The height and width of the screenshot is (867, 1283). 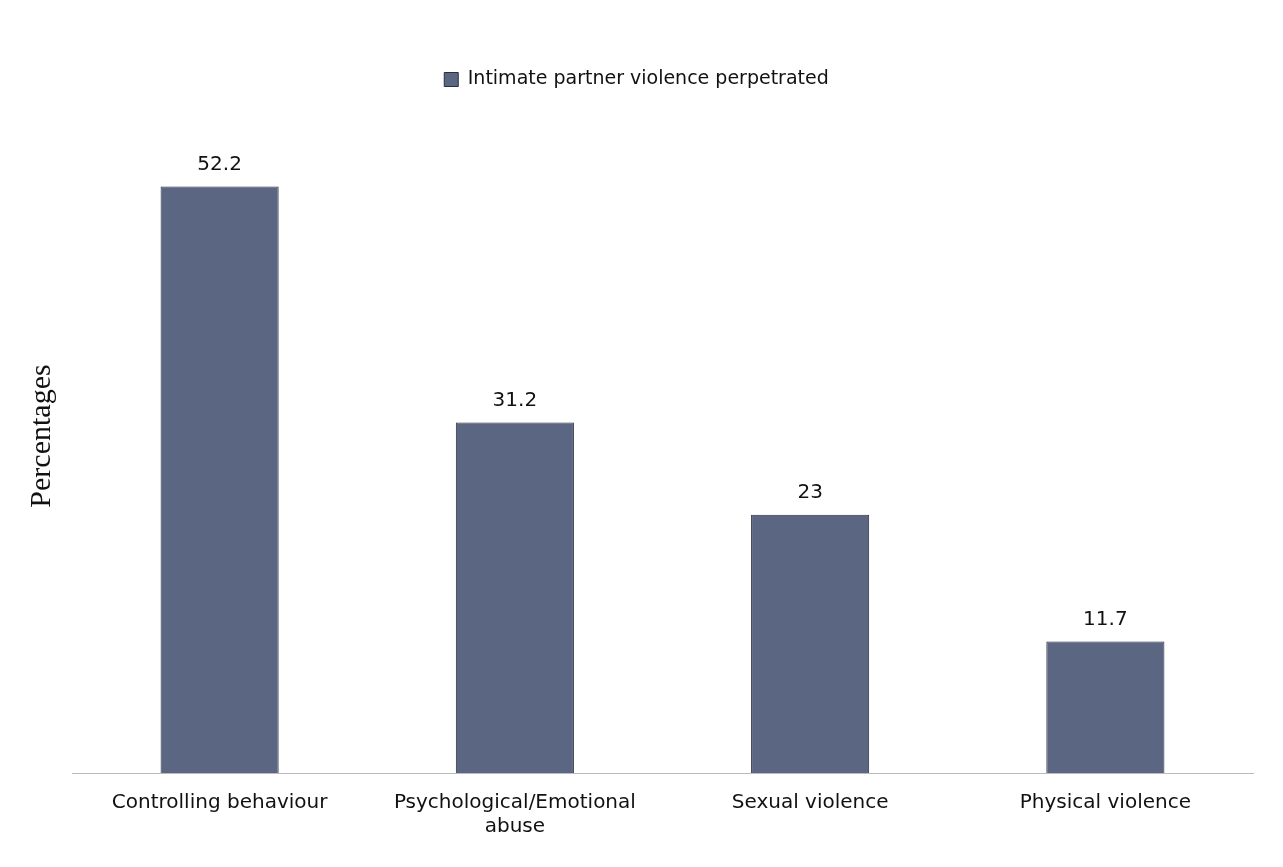 I want to click on x-tick-label: Psychological/Emotional abuse, so click(x=514, y=813).